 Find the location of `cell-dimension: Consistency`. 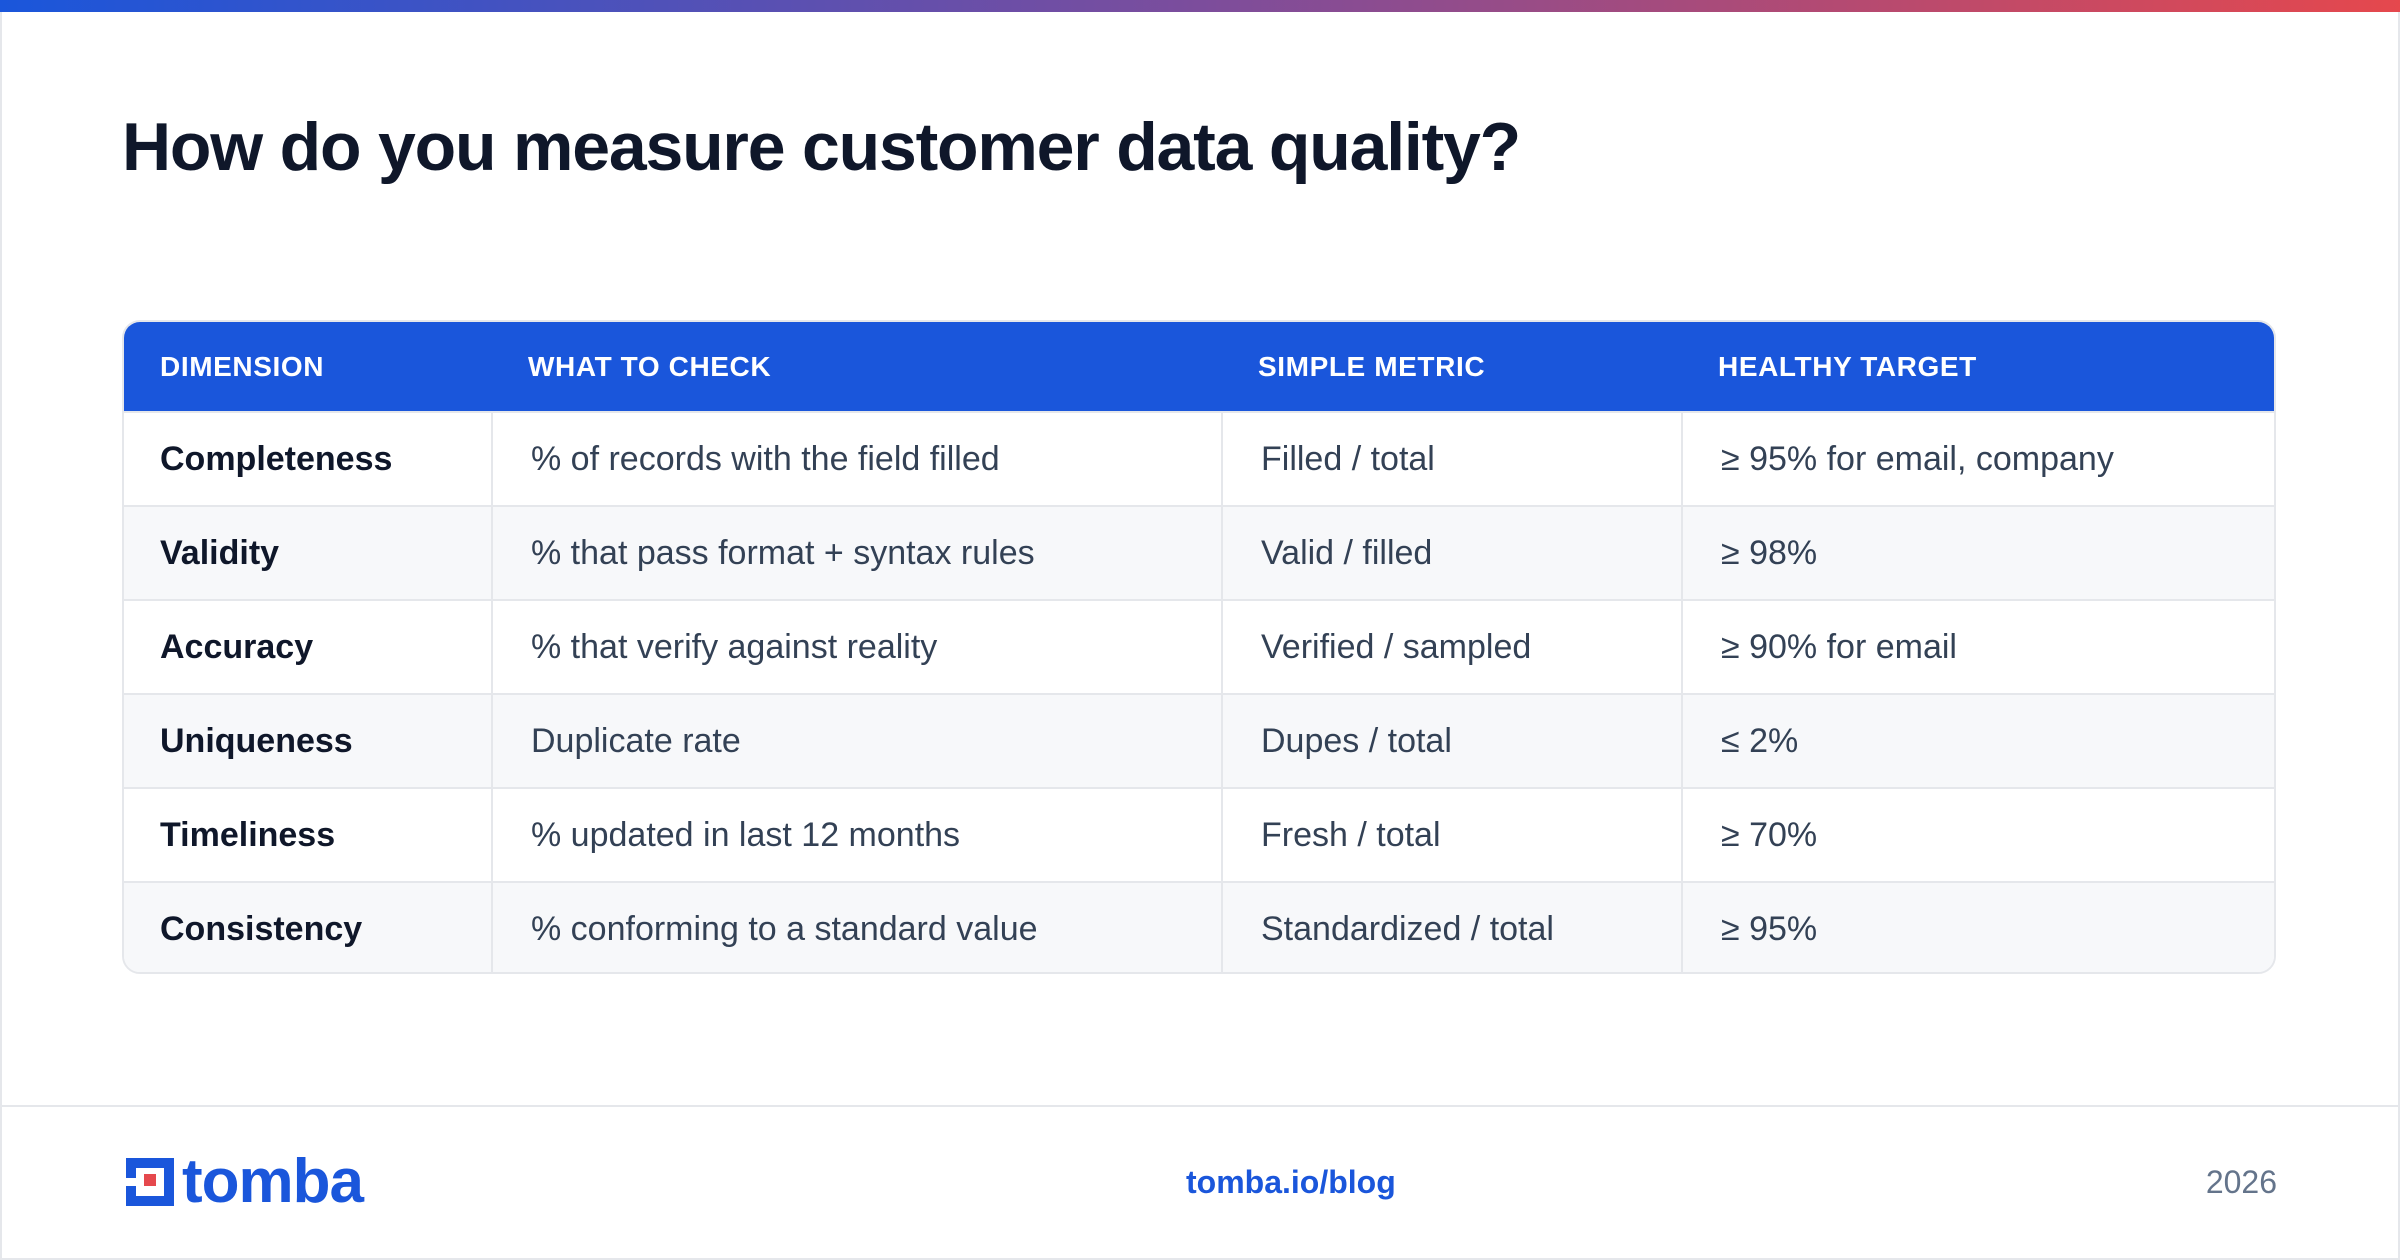

cell-dimension: Consistency is located at coordinates (308, 926).